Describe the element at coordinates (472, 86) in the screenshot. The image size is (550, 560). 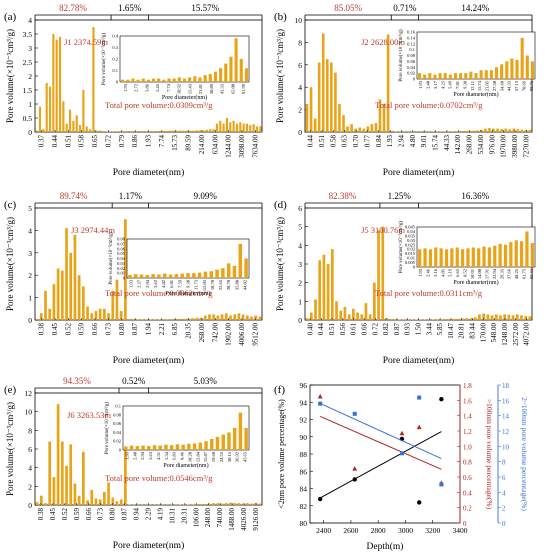
I see `panel-1-inset-xtick-7: 12.11` at that location.